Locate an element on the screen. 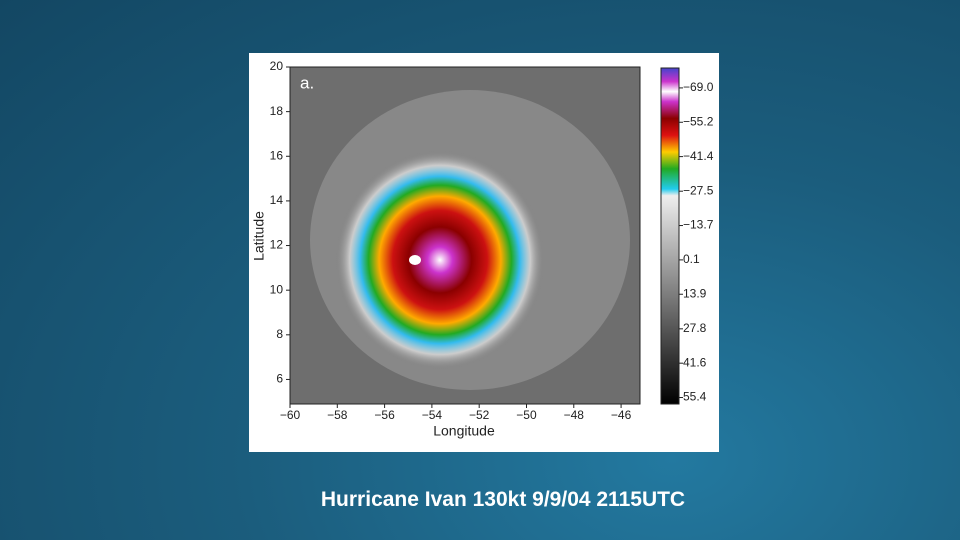  colorbar is located at coordinates (670, 236).